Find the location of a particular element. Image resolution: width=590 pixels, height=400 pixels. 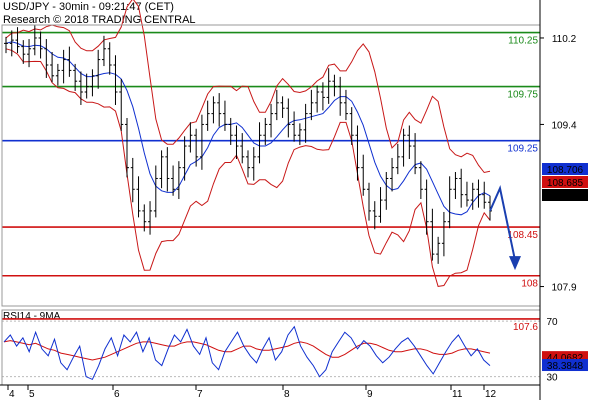

level-label: 110.25 is located at coordinates (523, 41).